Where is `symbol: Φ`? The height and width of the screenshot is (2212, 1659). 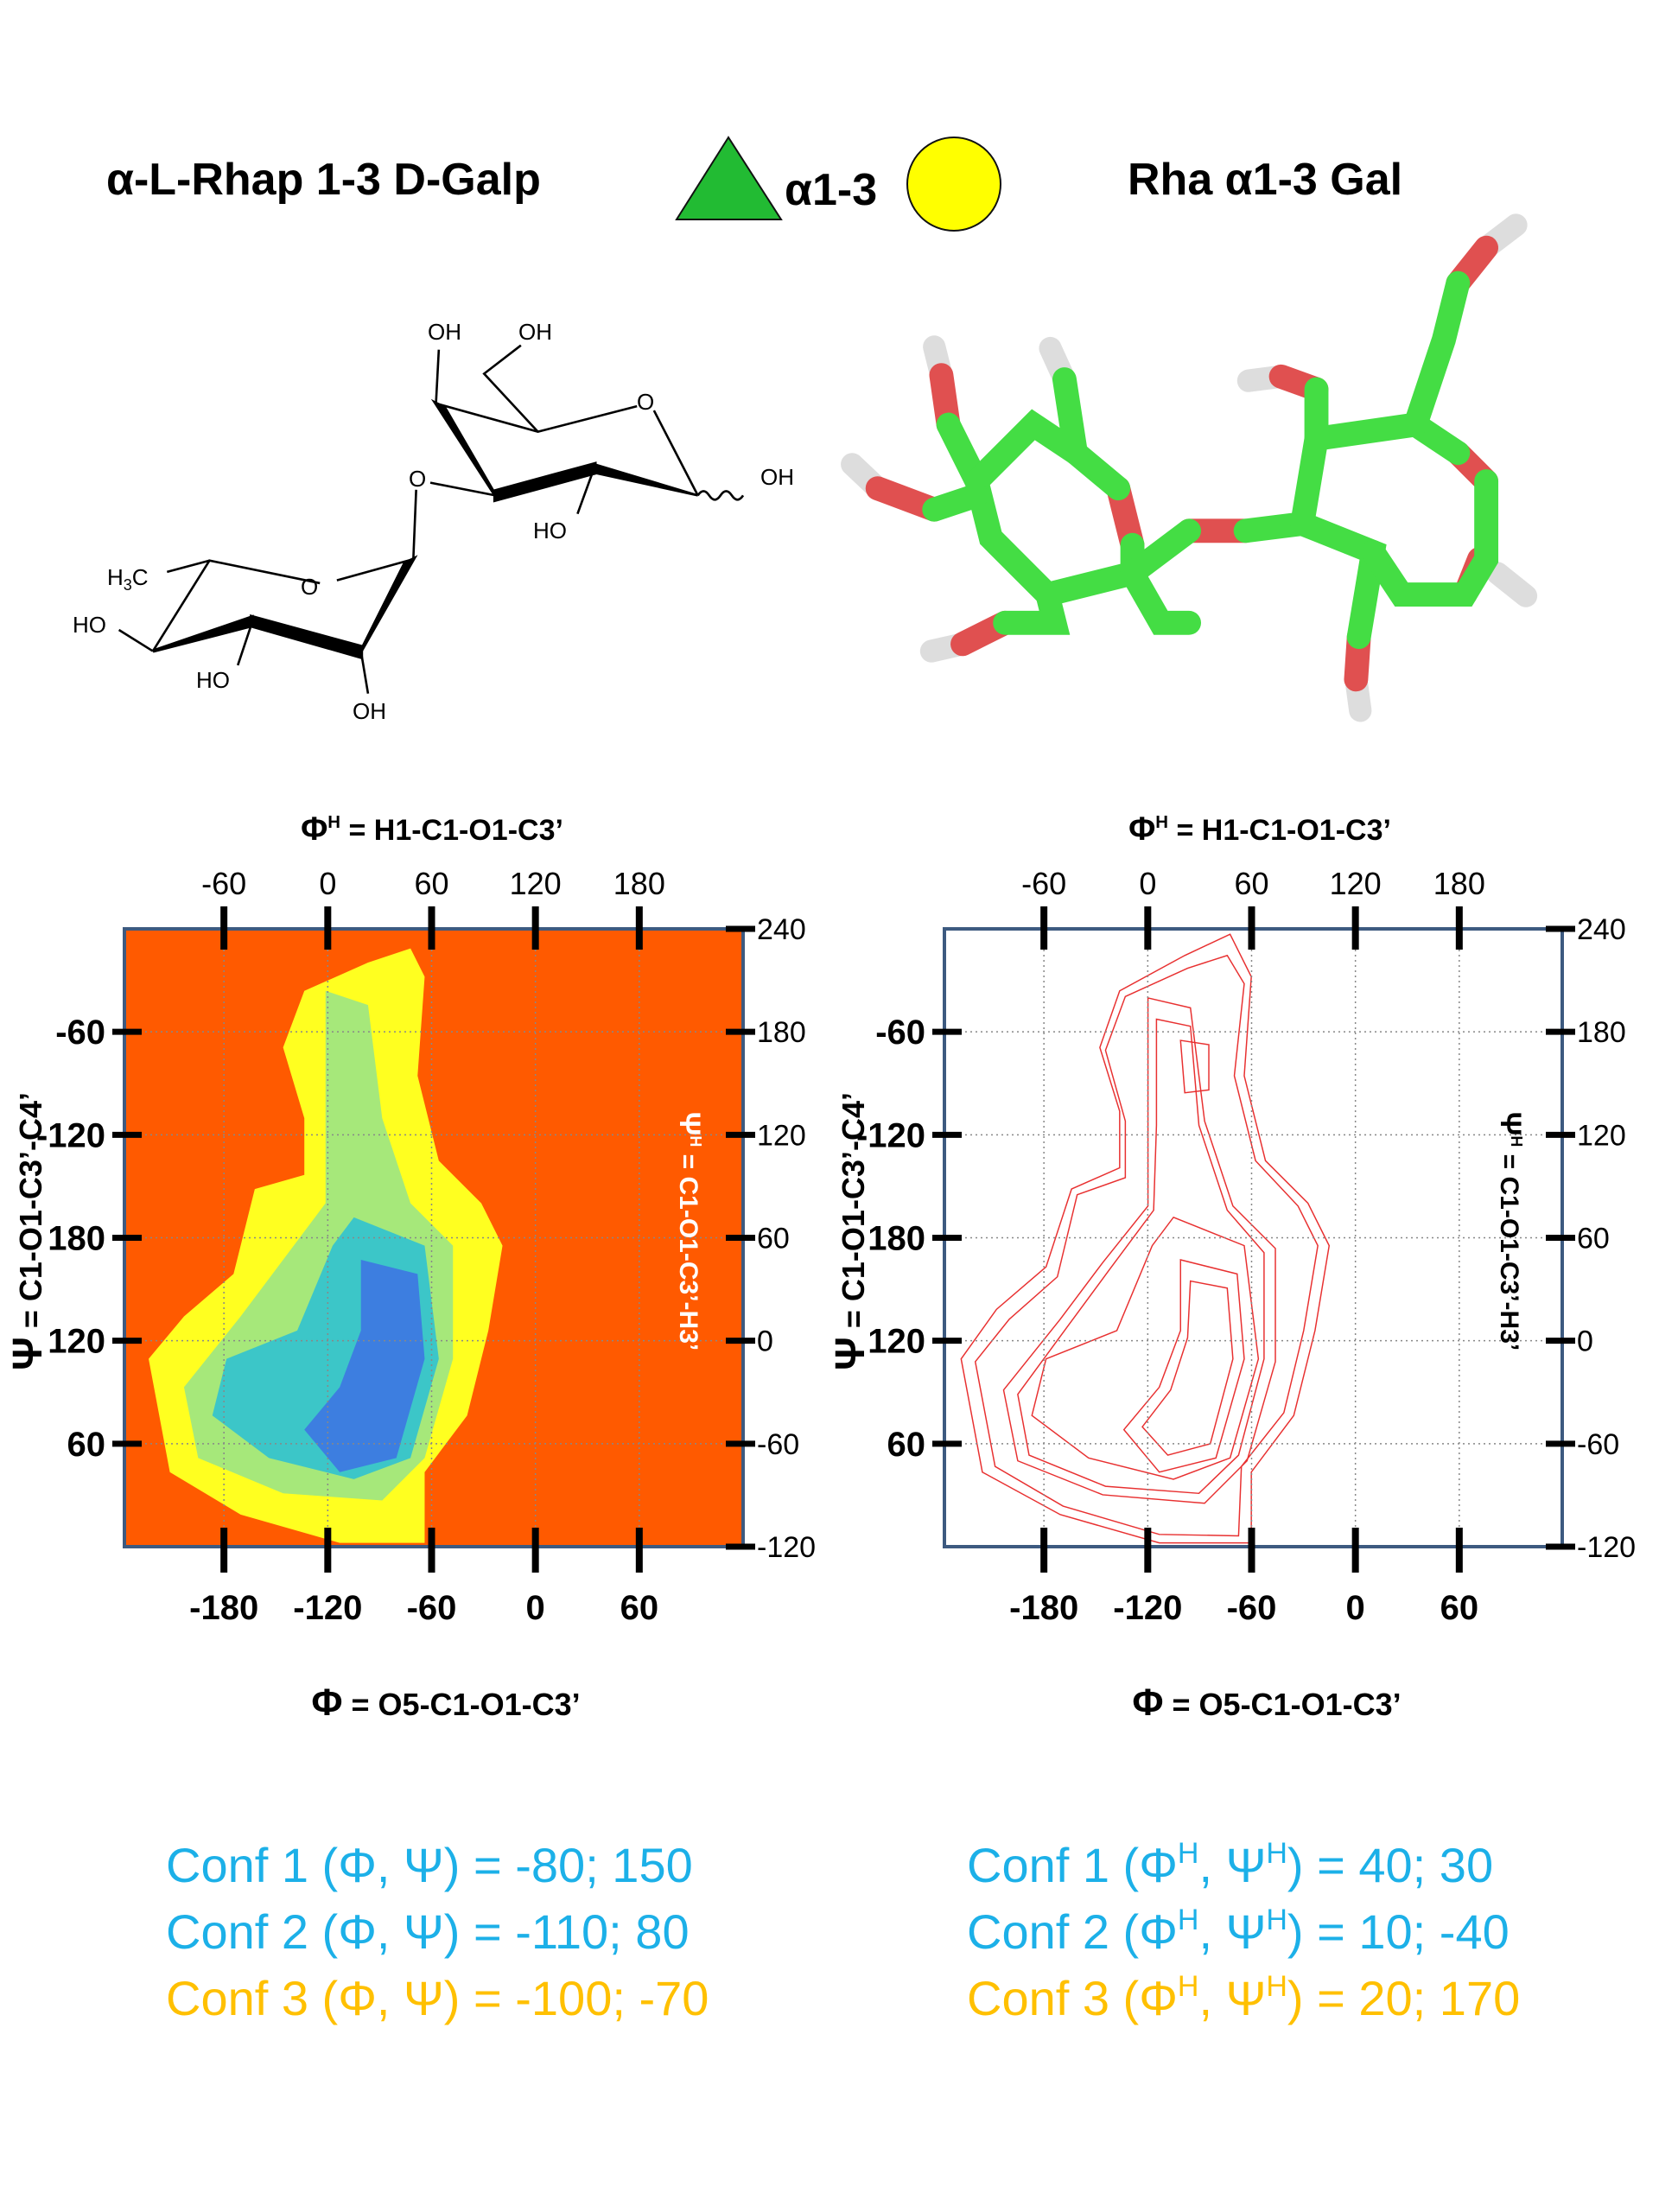 symbol: Φ is located at coordinates (1141, 829).